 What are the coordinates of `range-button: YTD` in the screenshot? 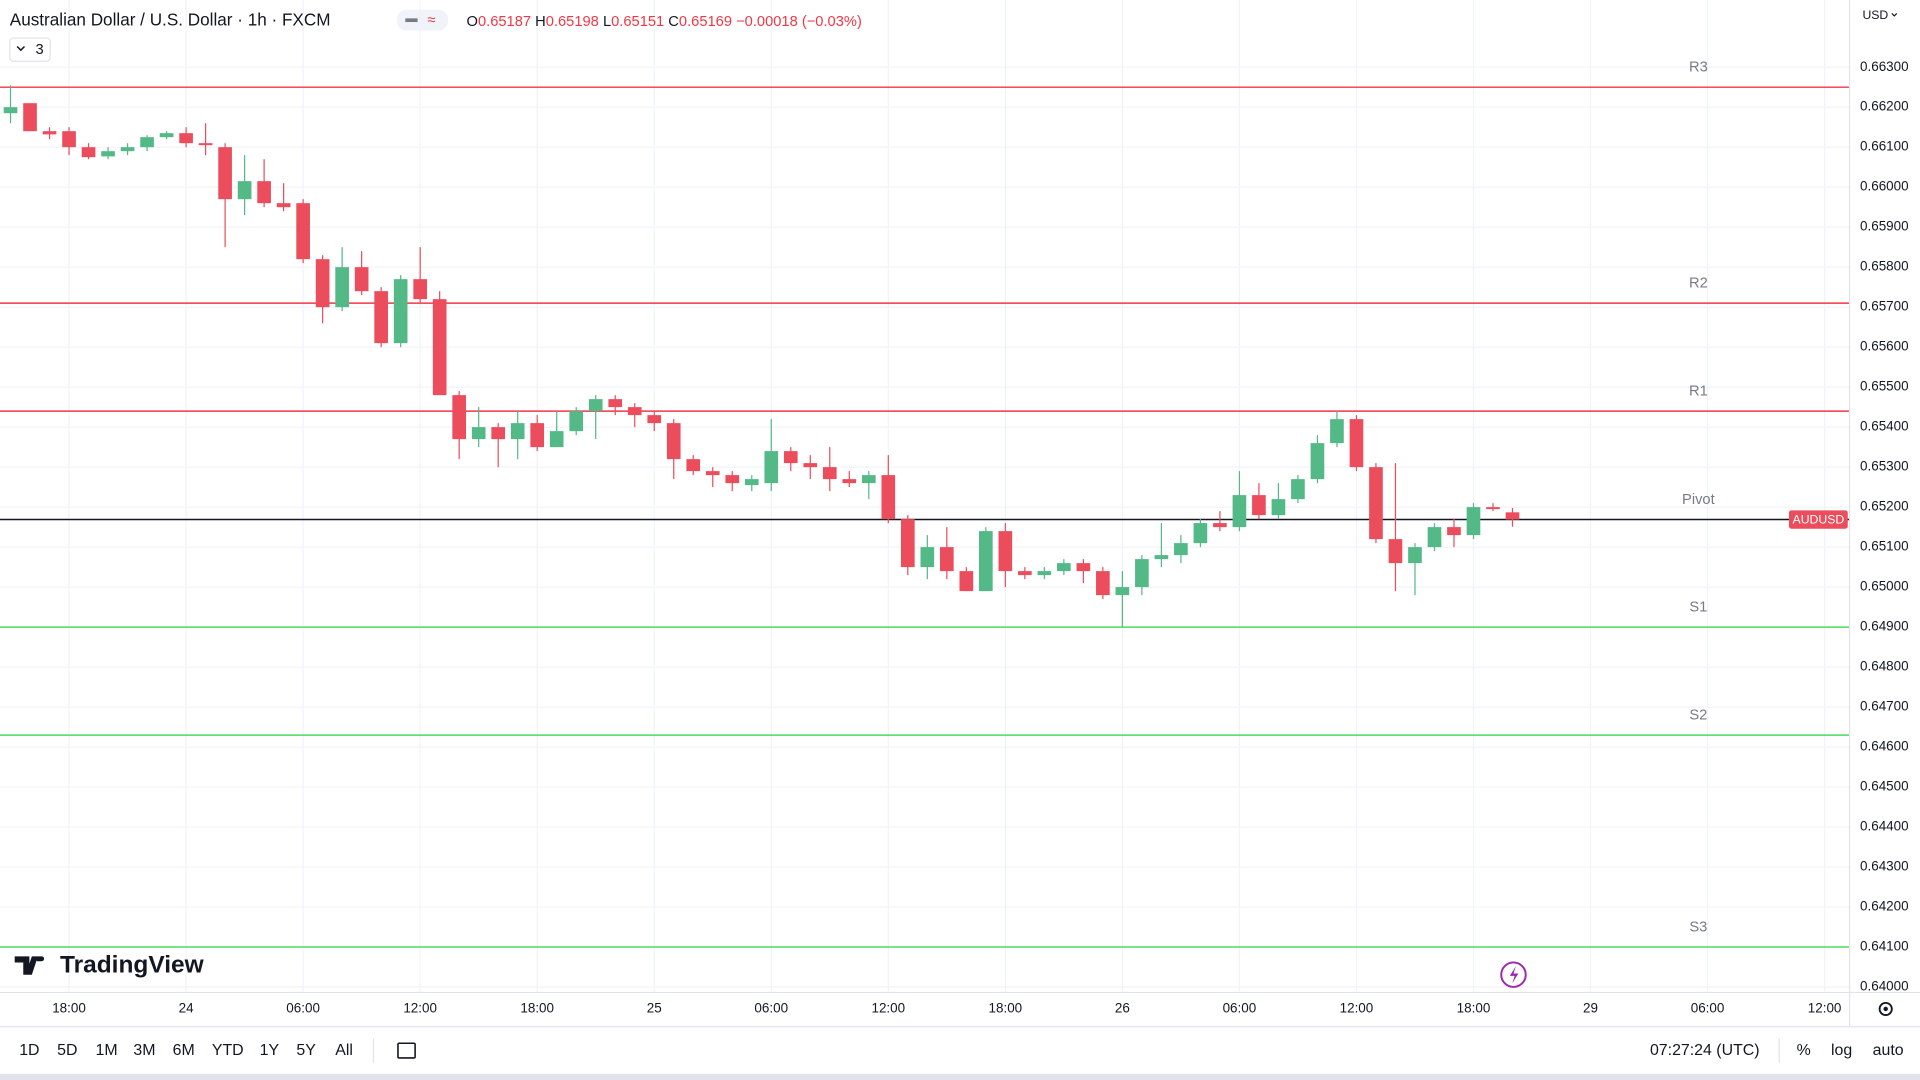 It's located at (228, 1050).